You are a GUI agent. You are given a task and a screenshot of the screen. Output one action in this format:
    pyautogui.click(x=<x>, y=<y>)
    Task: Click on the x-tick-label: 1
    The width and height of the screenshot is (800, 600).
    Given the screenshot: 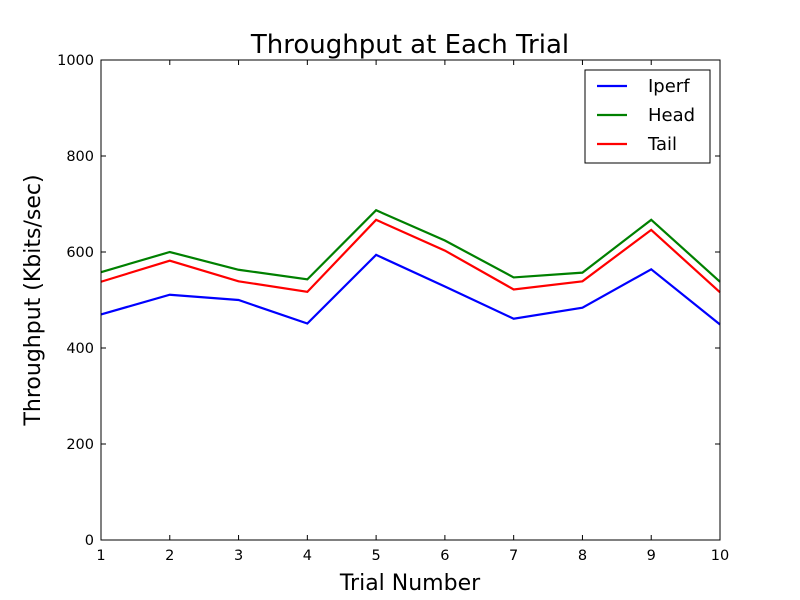 What is the action you would take?
    pyautogui.click(x=100, y=556)
    